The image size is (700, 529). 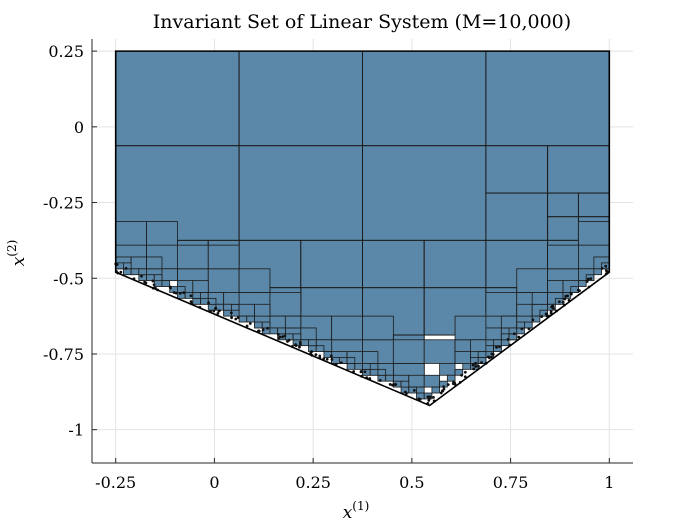 I want to click on x-axis-label-superscript: (1), so click(x=360, y=506).